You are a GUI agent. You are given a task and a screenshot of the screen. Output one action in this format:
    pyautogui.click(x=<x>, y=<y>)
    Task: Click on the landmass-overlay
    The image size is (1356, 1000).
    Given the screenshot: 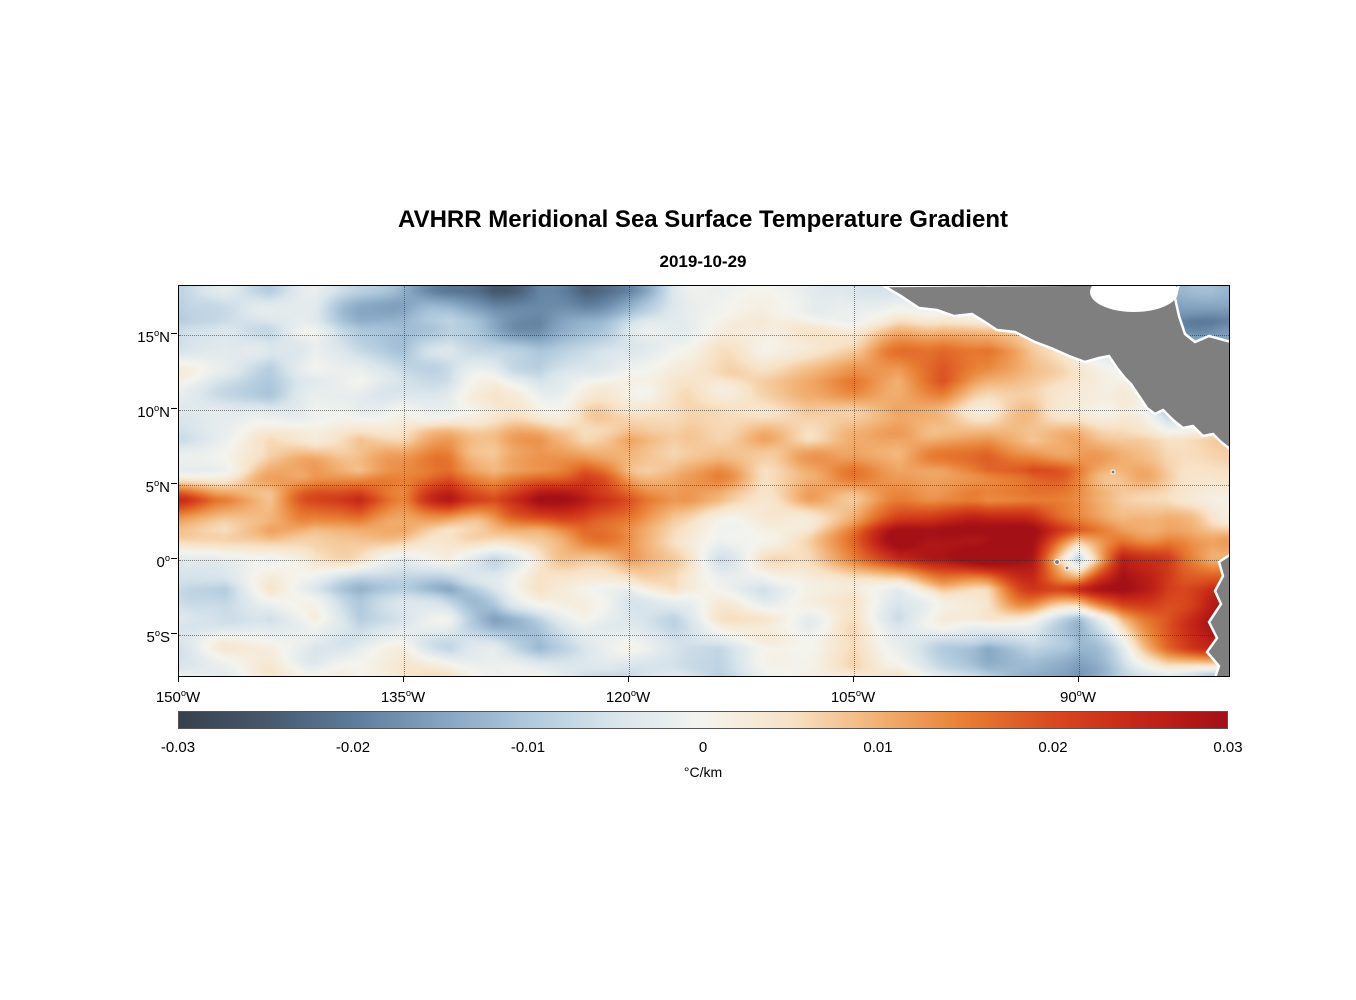 What is the action you would take?
    pyautogui.click(x=1055, y=481)
    